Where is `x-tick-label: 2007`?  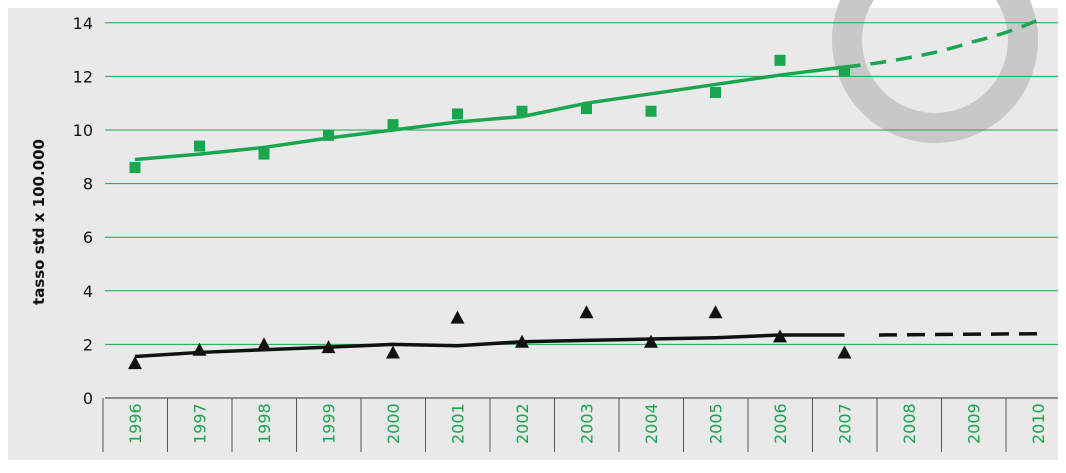 x-tick-label: 2007 is located at coordinates (845, 423).